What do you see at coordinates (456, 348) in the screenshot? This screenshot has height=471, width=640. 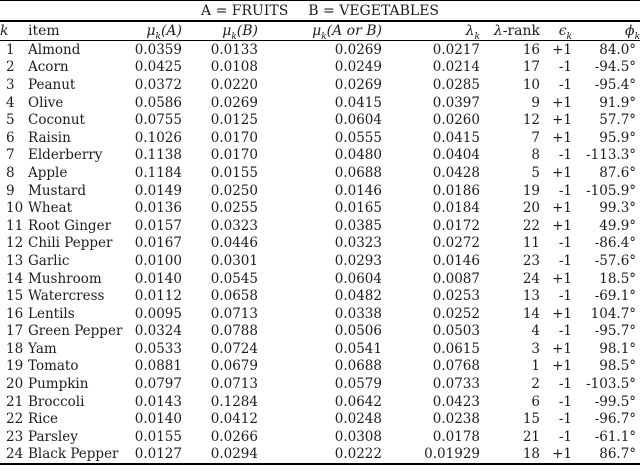 I see `cell-lambda: 0.0615` at bounding box center [456, 348].